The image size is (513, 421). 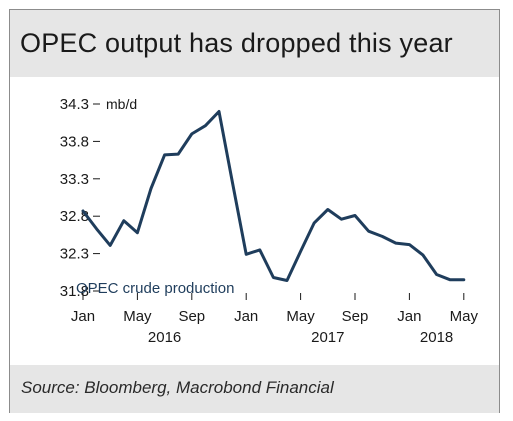 I want to click on y-tick-label: 33.3, so click(x=74, y=179).